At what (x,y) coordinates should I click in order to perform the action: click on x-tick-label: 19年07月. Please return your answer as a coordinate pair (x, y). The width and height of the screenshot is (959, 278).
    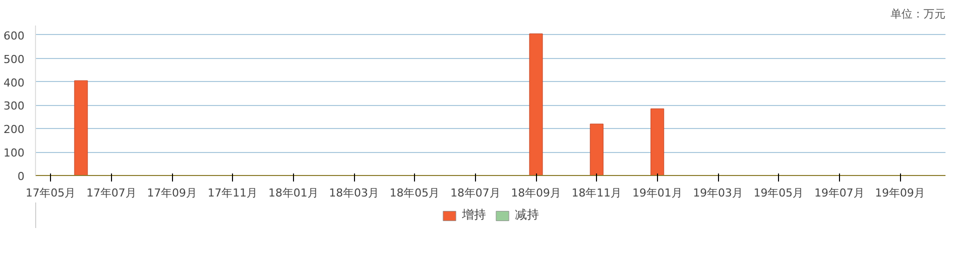
    Looking at the image, I should click on (839, 193).